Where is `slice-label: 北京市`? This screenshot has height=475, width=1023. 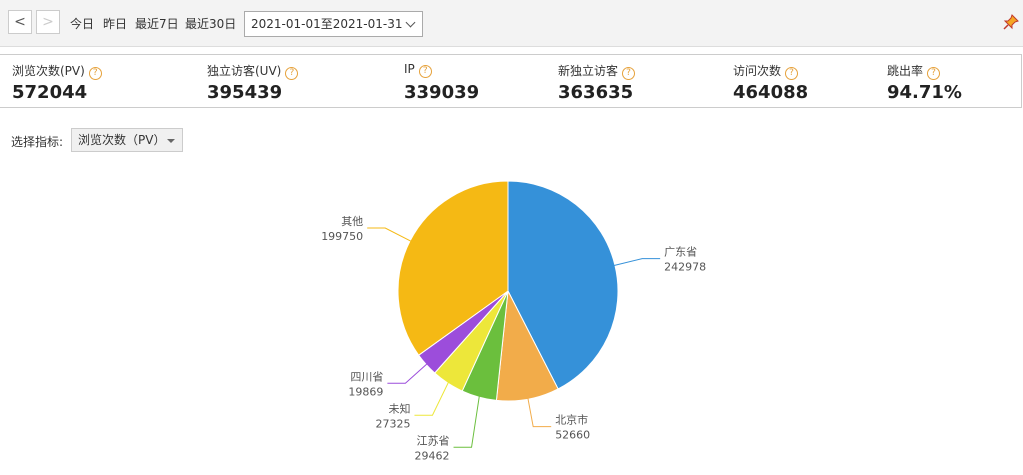
slice-label: 北京市 is located at coordinates (571, 420).